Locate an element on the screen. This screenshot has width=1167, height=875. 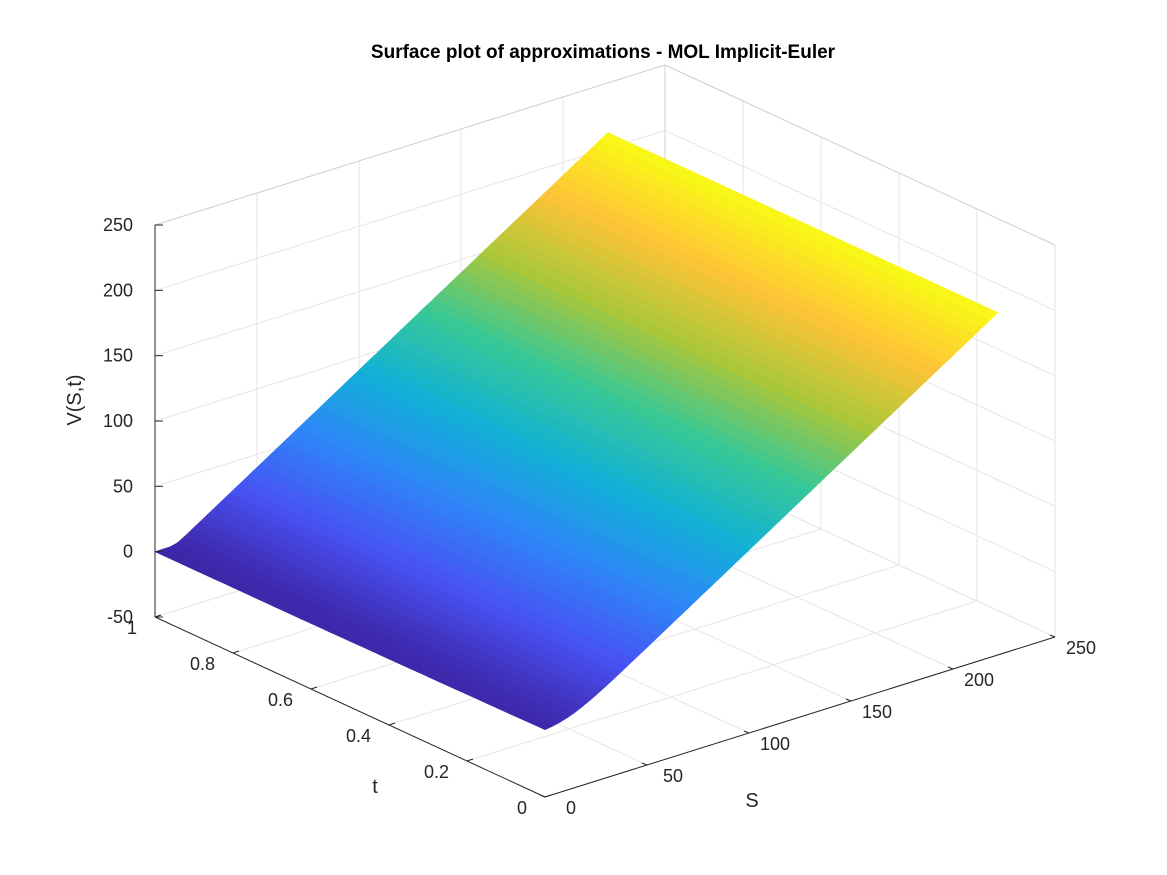
y-tick-label: 0.2 is located at coordinates (436, 772).